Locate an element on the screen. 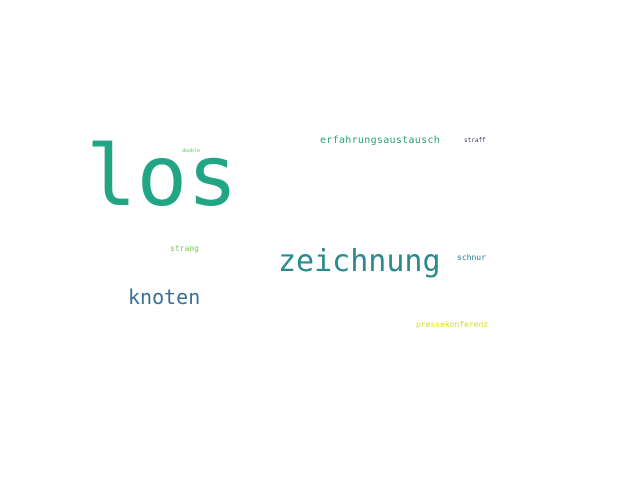  word-double: double is located at coordinates (191, 151).